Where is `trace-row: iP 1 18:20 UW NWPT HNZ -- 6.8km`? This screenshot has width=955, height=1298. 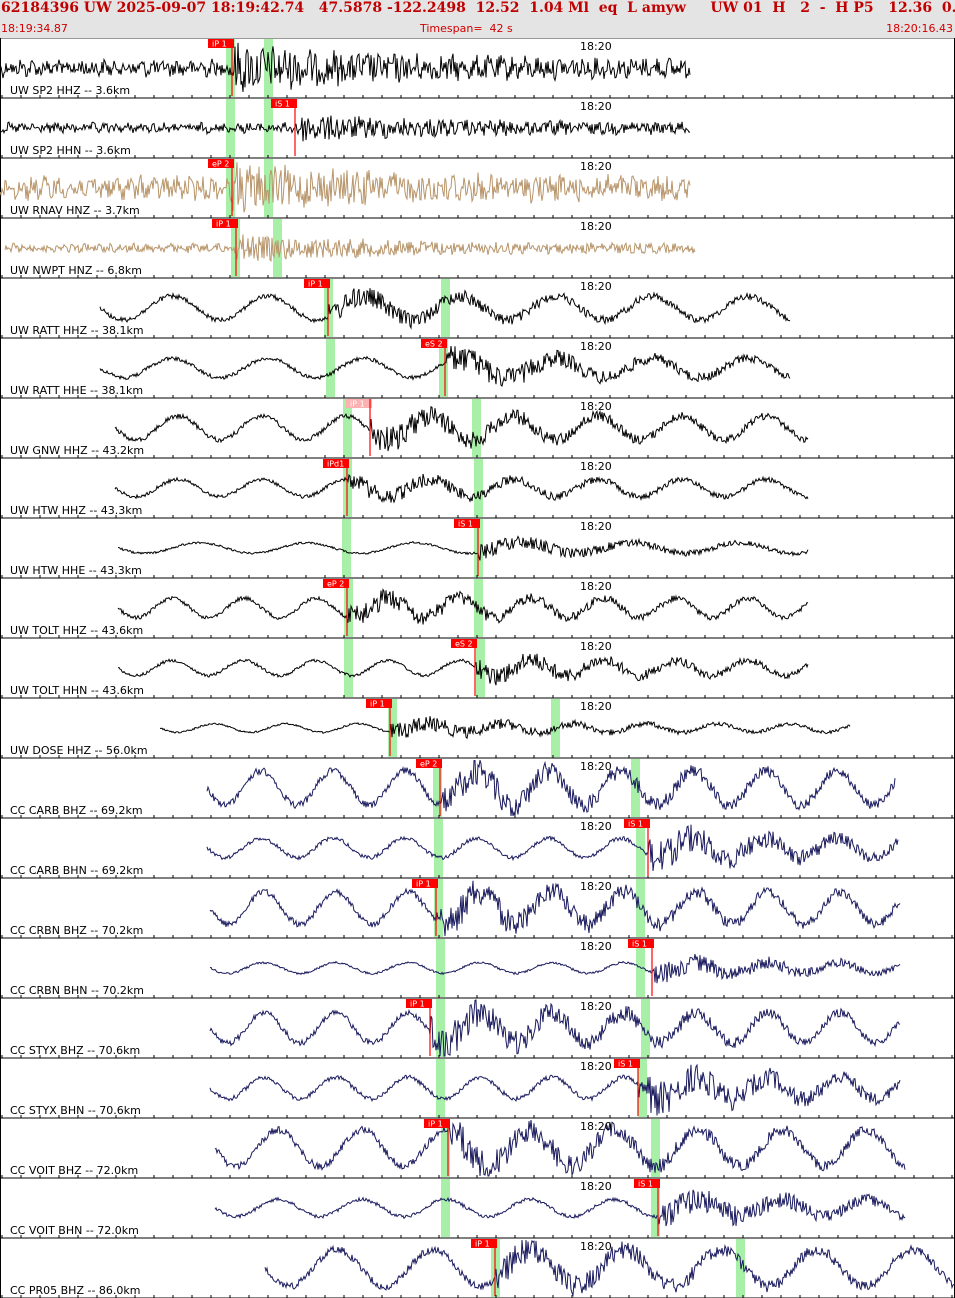
trace-row: iP 1 18:20 UW NWPT HNZ -- 6.8km is located at coordinates (477, 248).